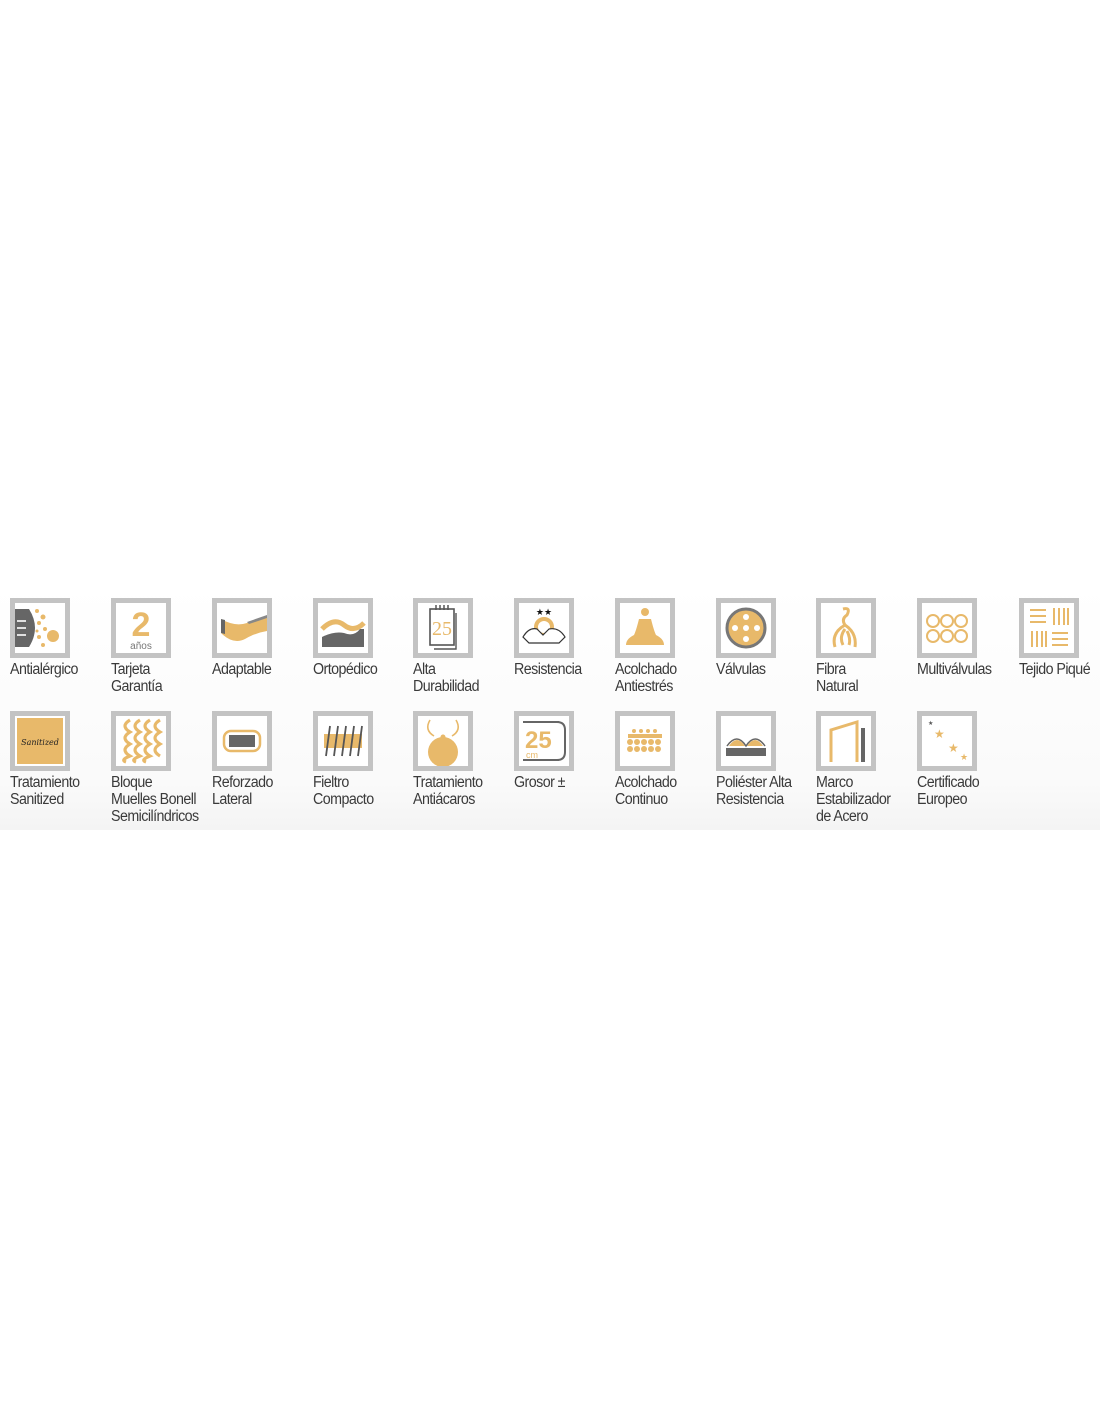  What do you see at coordinates (141, 625) in the screenshot?
I see `warranty-number: 2` at bounding box center [141, 625].